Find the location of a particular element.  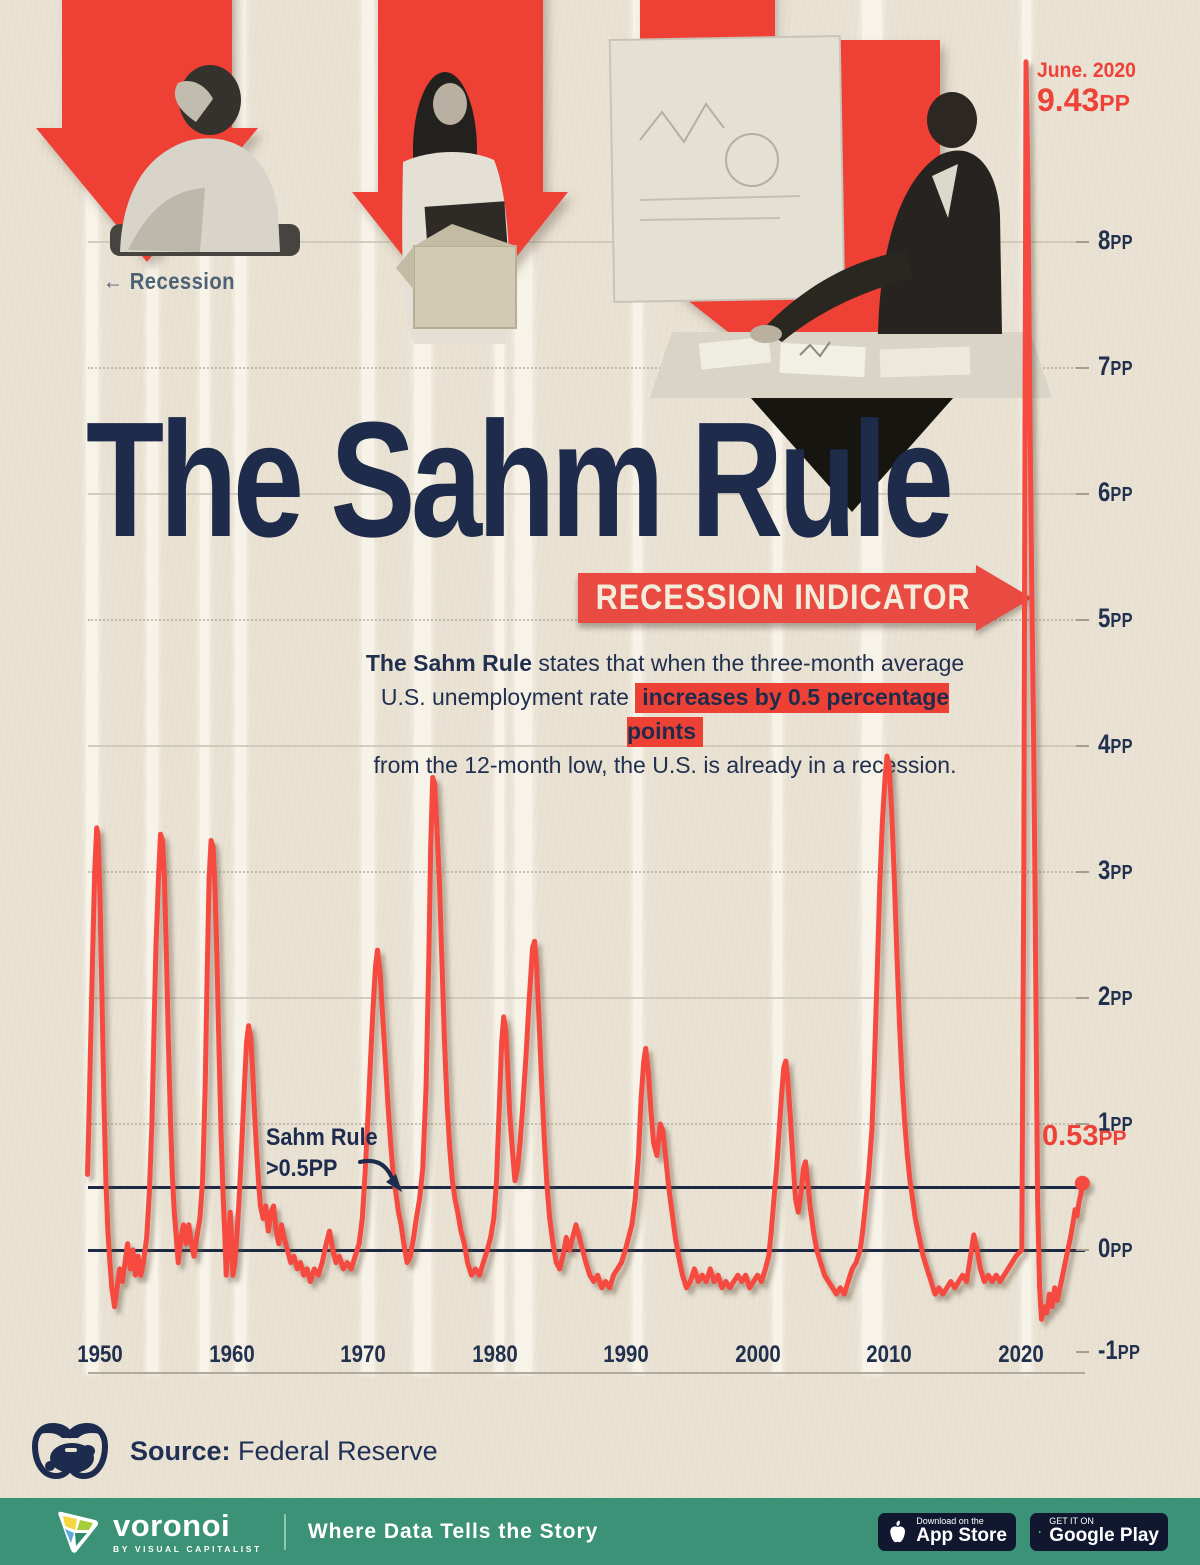

google-play-badge: GET IT ON Google Play is located at coordinates (1099, 1531).